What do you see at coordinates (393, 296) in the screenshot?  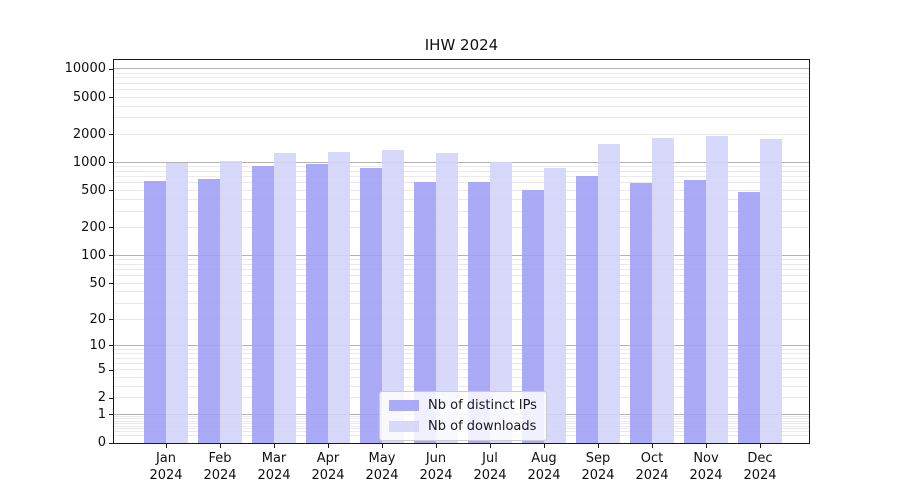 I see `bar-downloads-may` at bounding box center [393, 296].